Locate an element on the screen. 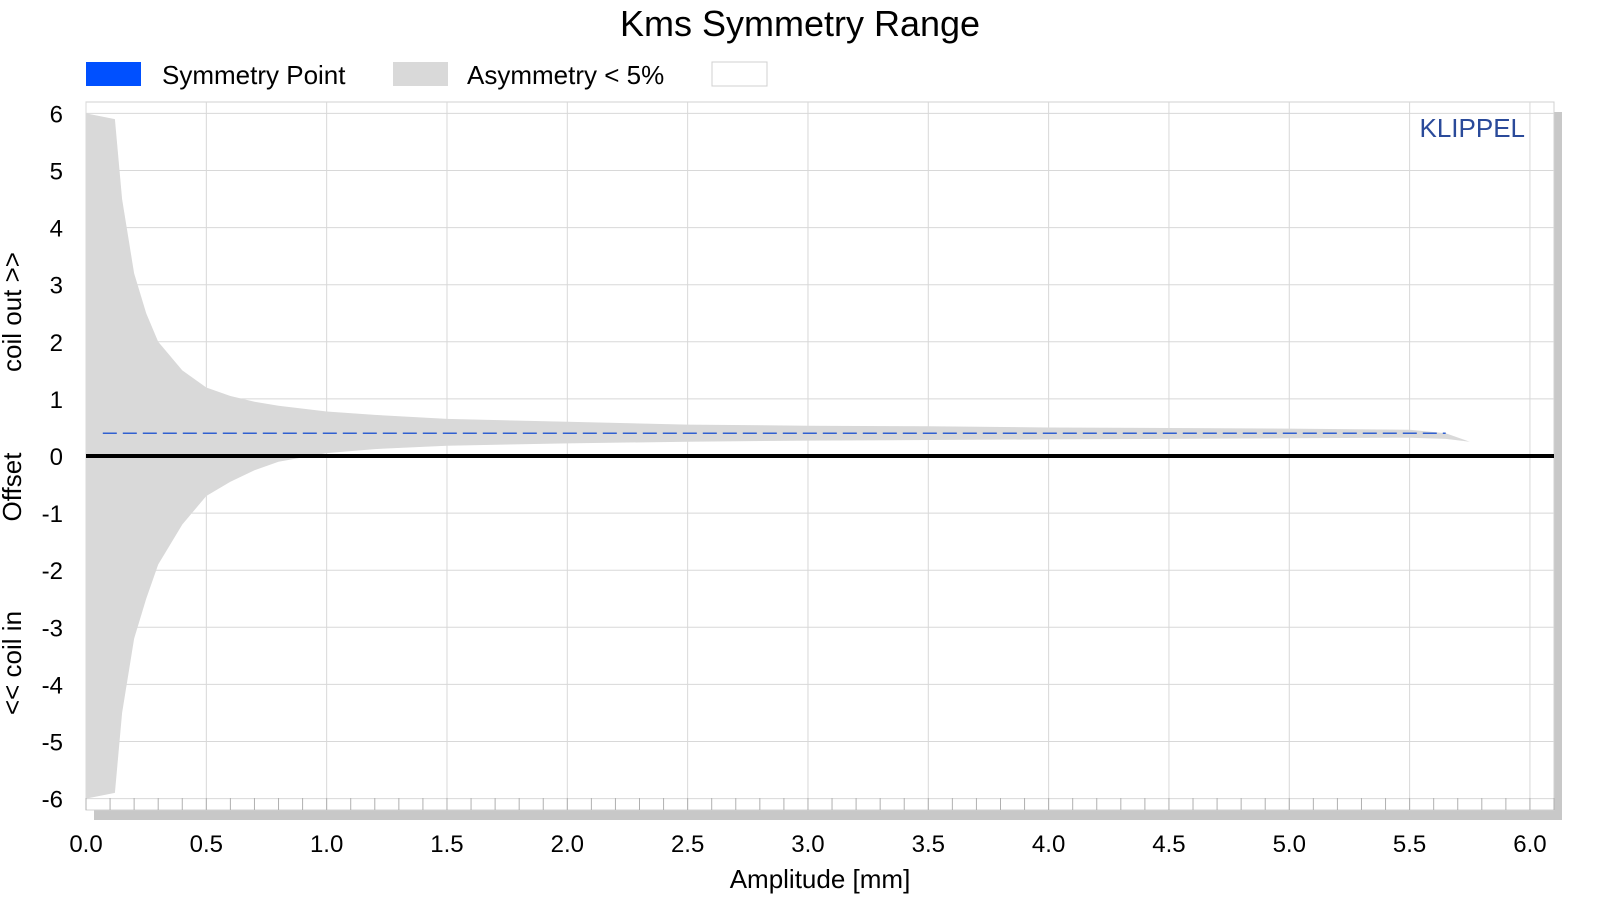  x-tick-label: 3.0 is located at coordinates (807, 844).